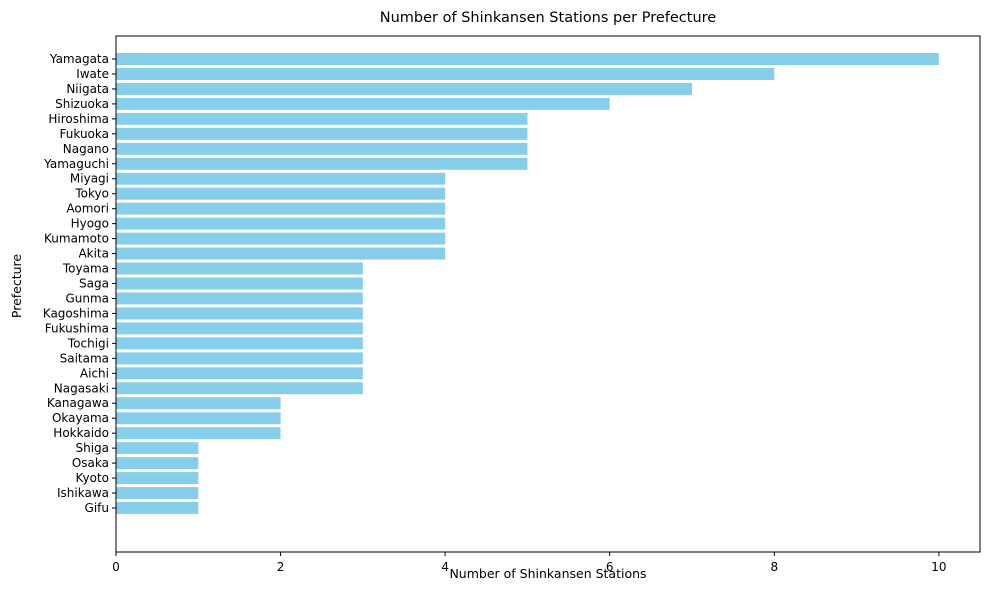  What do you see at coordinates (157, 508) in the screenshot?
I see `bar-gifu` at bounding box center [157, 508].